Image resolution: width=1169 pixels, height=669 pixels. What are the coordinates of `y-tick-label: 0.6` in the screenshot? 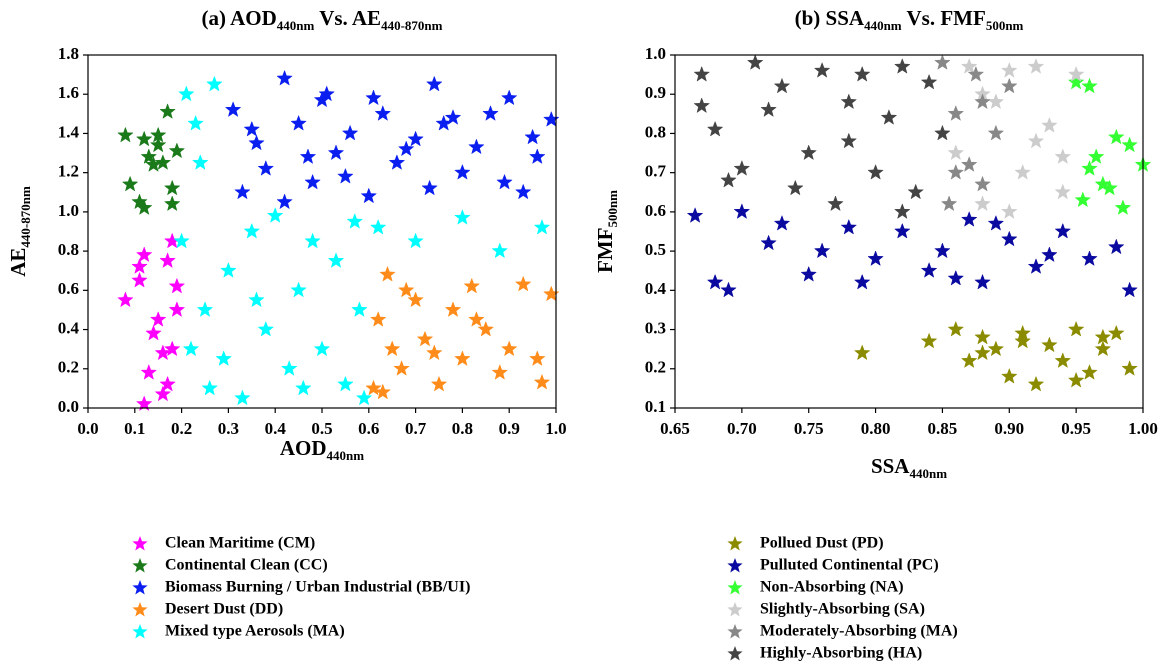 It's located at (68, 288).